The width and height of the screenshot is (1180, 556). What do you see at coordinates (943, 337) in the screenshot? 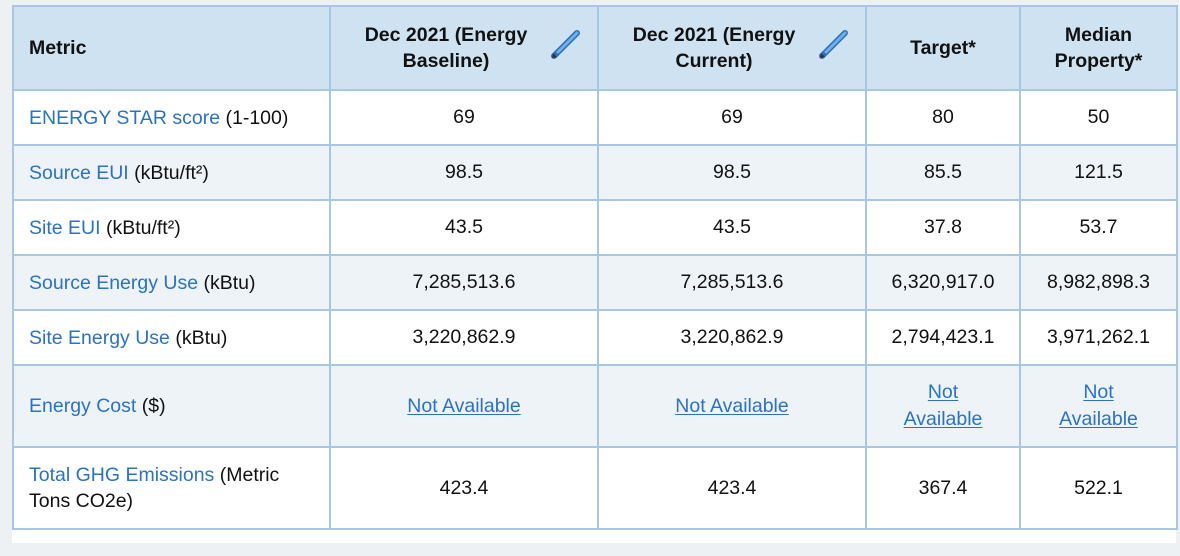
I see `target-value: 2,794,423.1` at bounding box center [943, 337].